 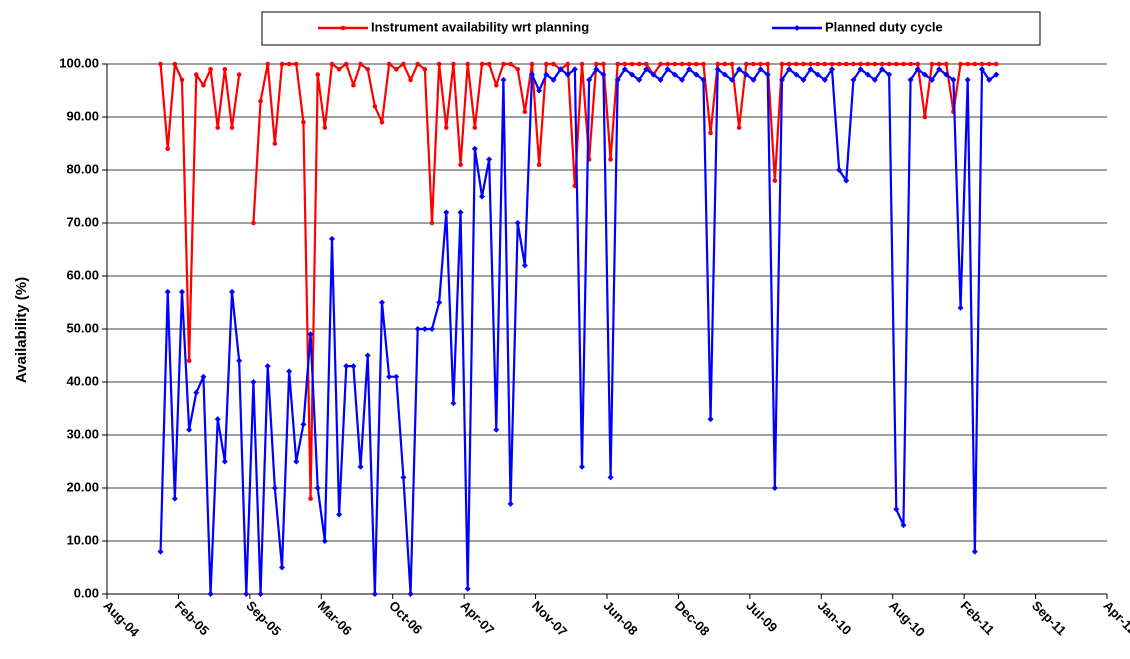 I want to click on y-tick-label: 70.00, so click(x=82, y=221).